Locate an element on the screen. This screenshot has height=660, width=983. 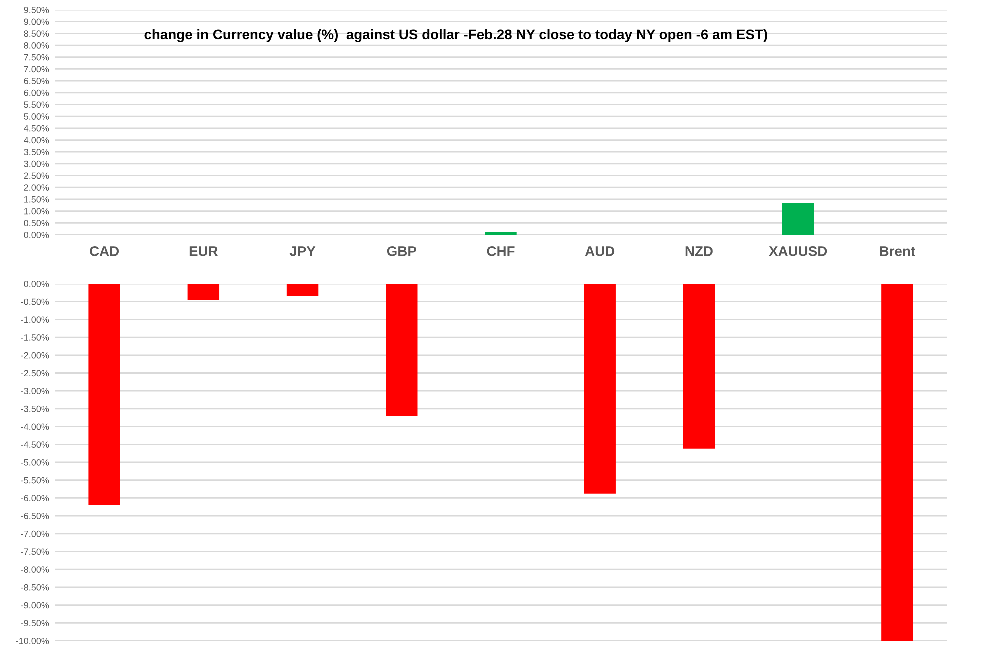
y-tick-label: -10.00% is located at coordinates (33, 641).